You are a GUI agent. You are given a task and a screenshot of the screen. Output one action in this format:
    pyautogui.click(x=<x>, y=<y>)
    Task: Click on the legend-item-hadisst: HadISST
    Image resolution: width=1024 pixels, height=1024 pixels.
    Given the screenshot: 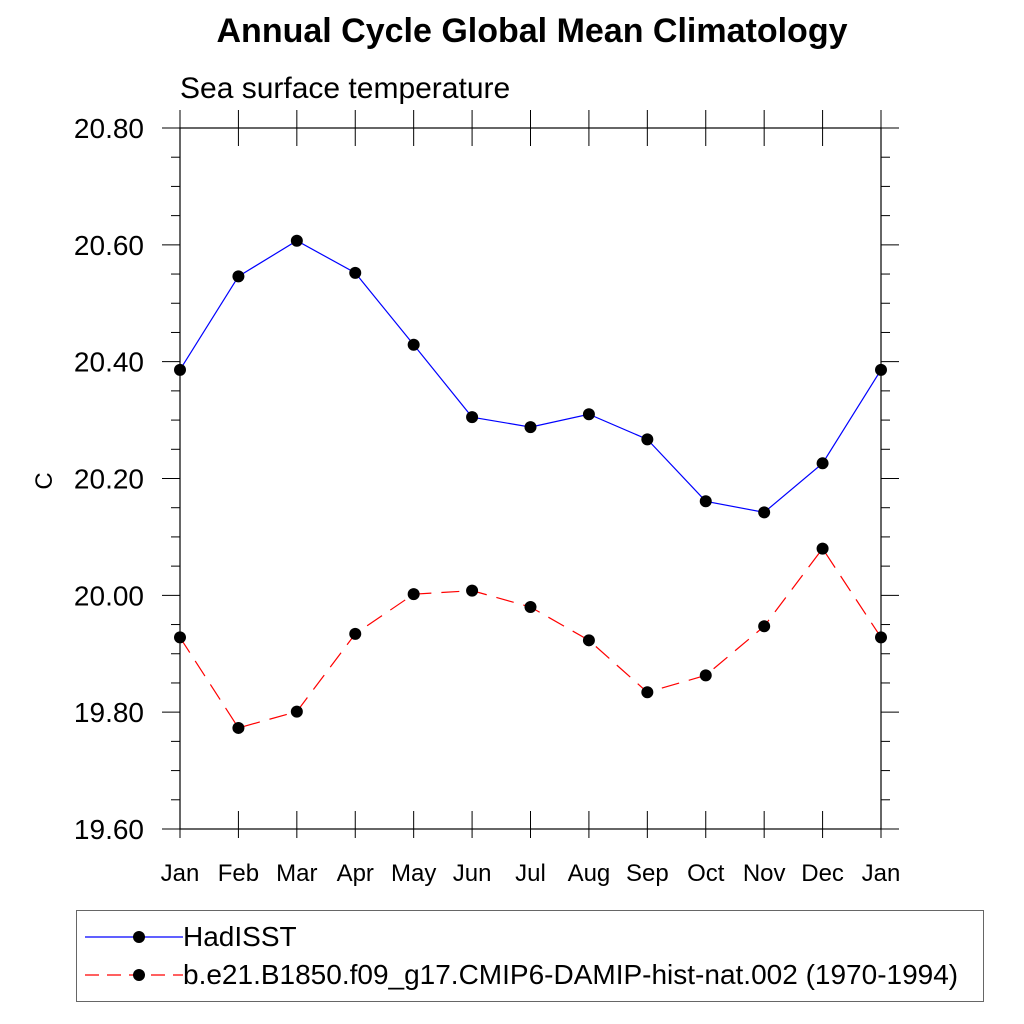 What is the action you would take?
    pyautogui.click(x=530, y=937)
    